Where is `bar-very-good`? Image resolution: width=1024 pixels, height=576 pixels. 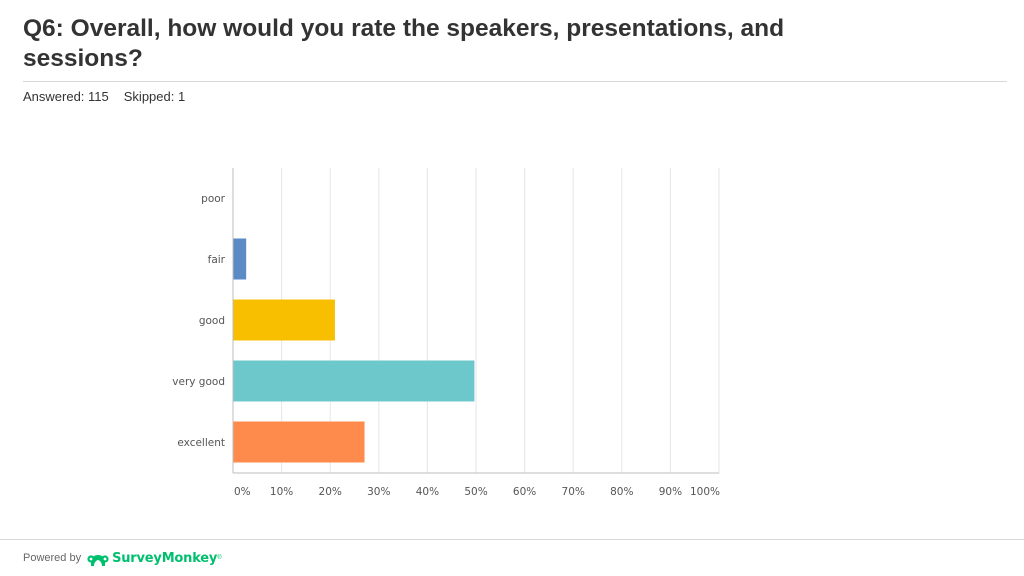
bar-very-good is located at coordinates (354, 381).